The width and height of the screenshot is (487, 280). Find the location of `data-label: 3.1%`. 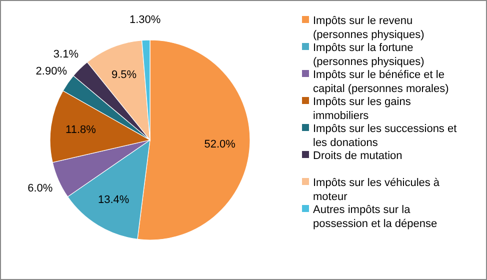

data-label: 3.1% is located at coordinates (66, 54).